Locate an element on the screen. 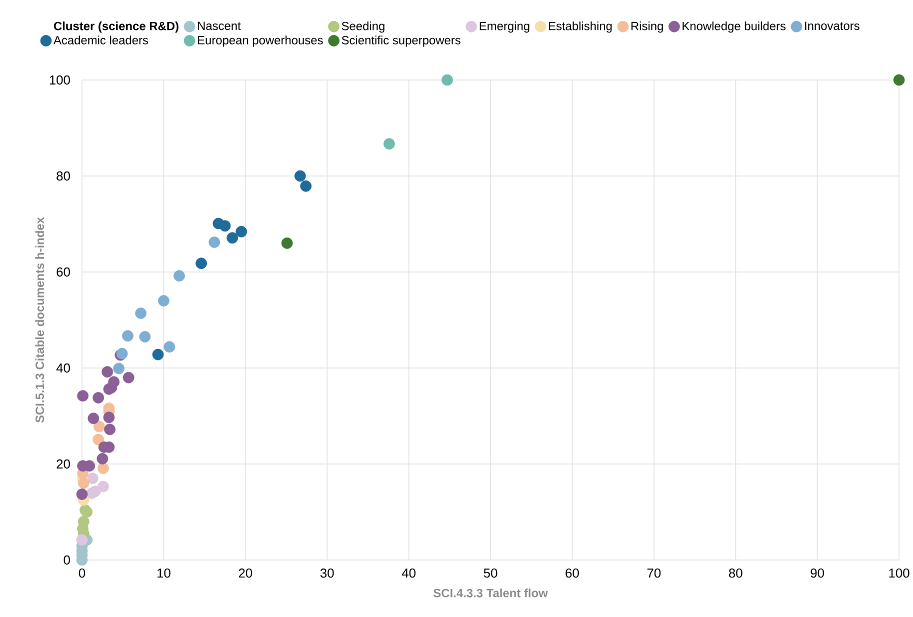 This screenshot has width=913, height=617. legend-label: Scientific superpowers is located at coordinates (401, 41).